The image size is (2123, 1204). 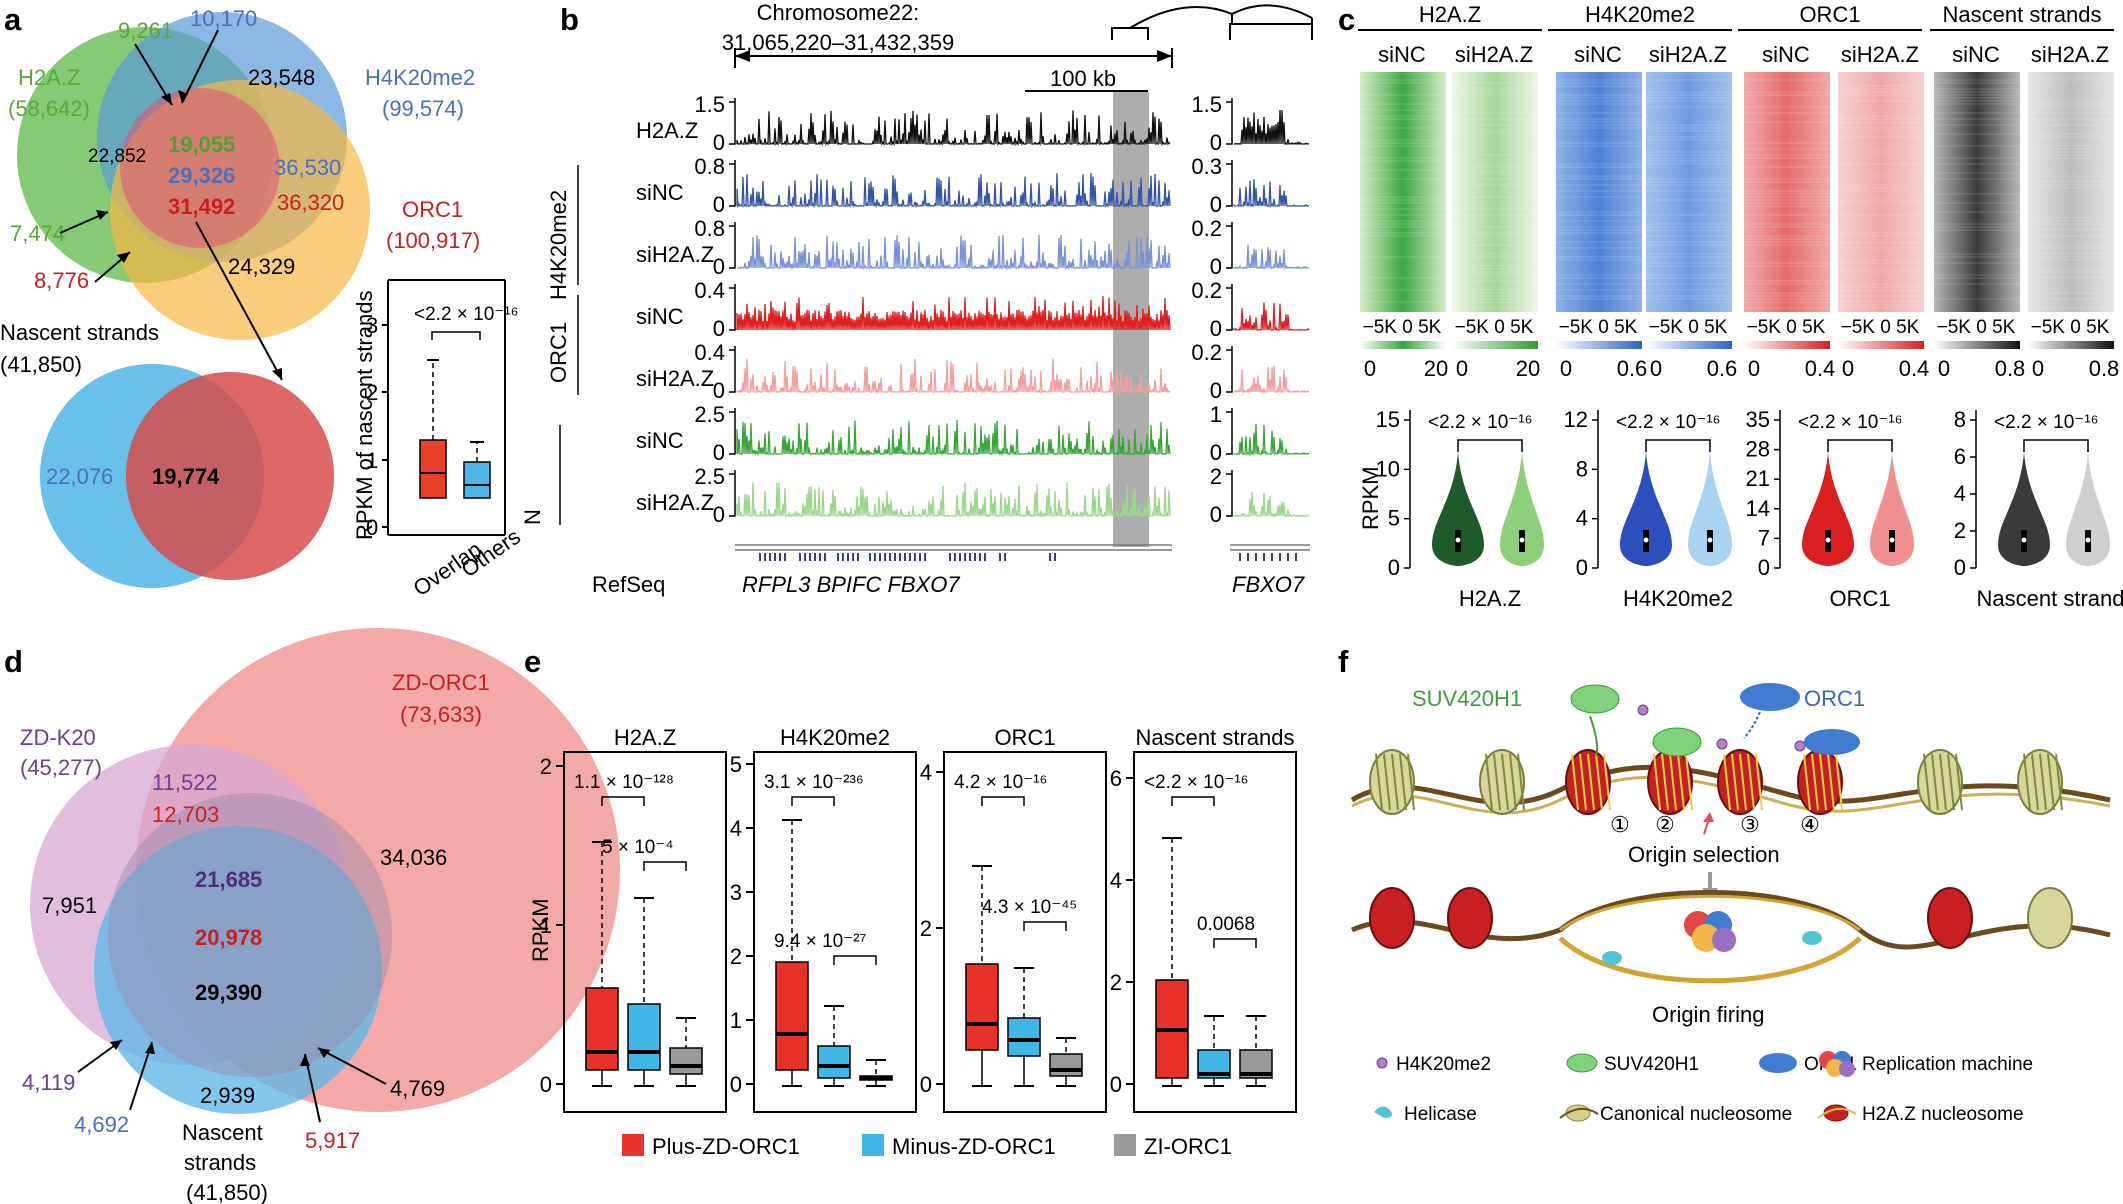 I want to click on heatmap-group-title: Nascent strands, so click(x=2022, y=14).